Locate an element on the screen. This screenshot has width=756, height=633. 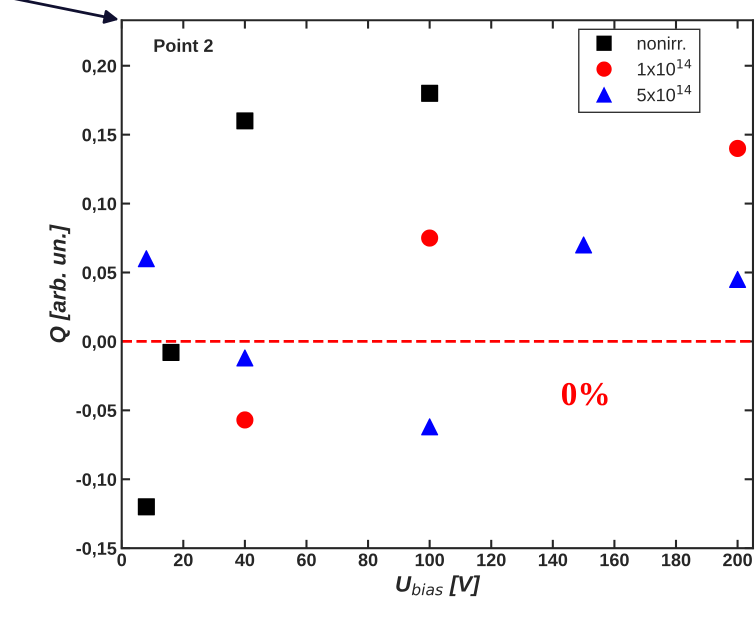
y-tick-label: -0,15 is located at coordinates (96, 550).